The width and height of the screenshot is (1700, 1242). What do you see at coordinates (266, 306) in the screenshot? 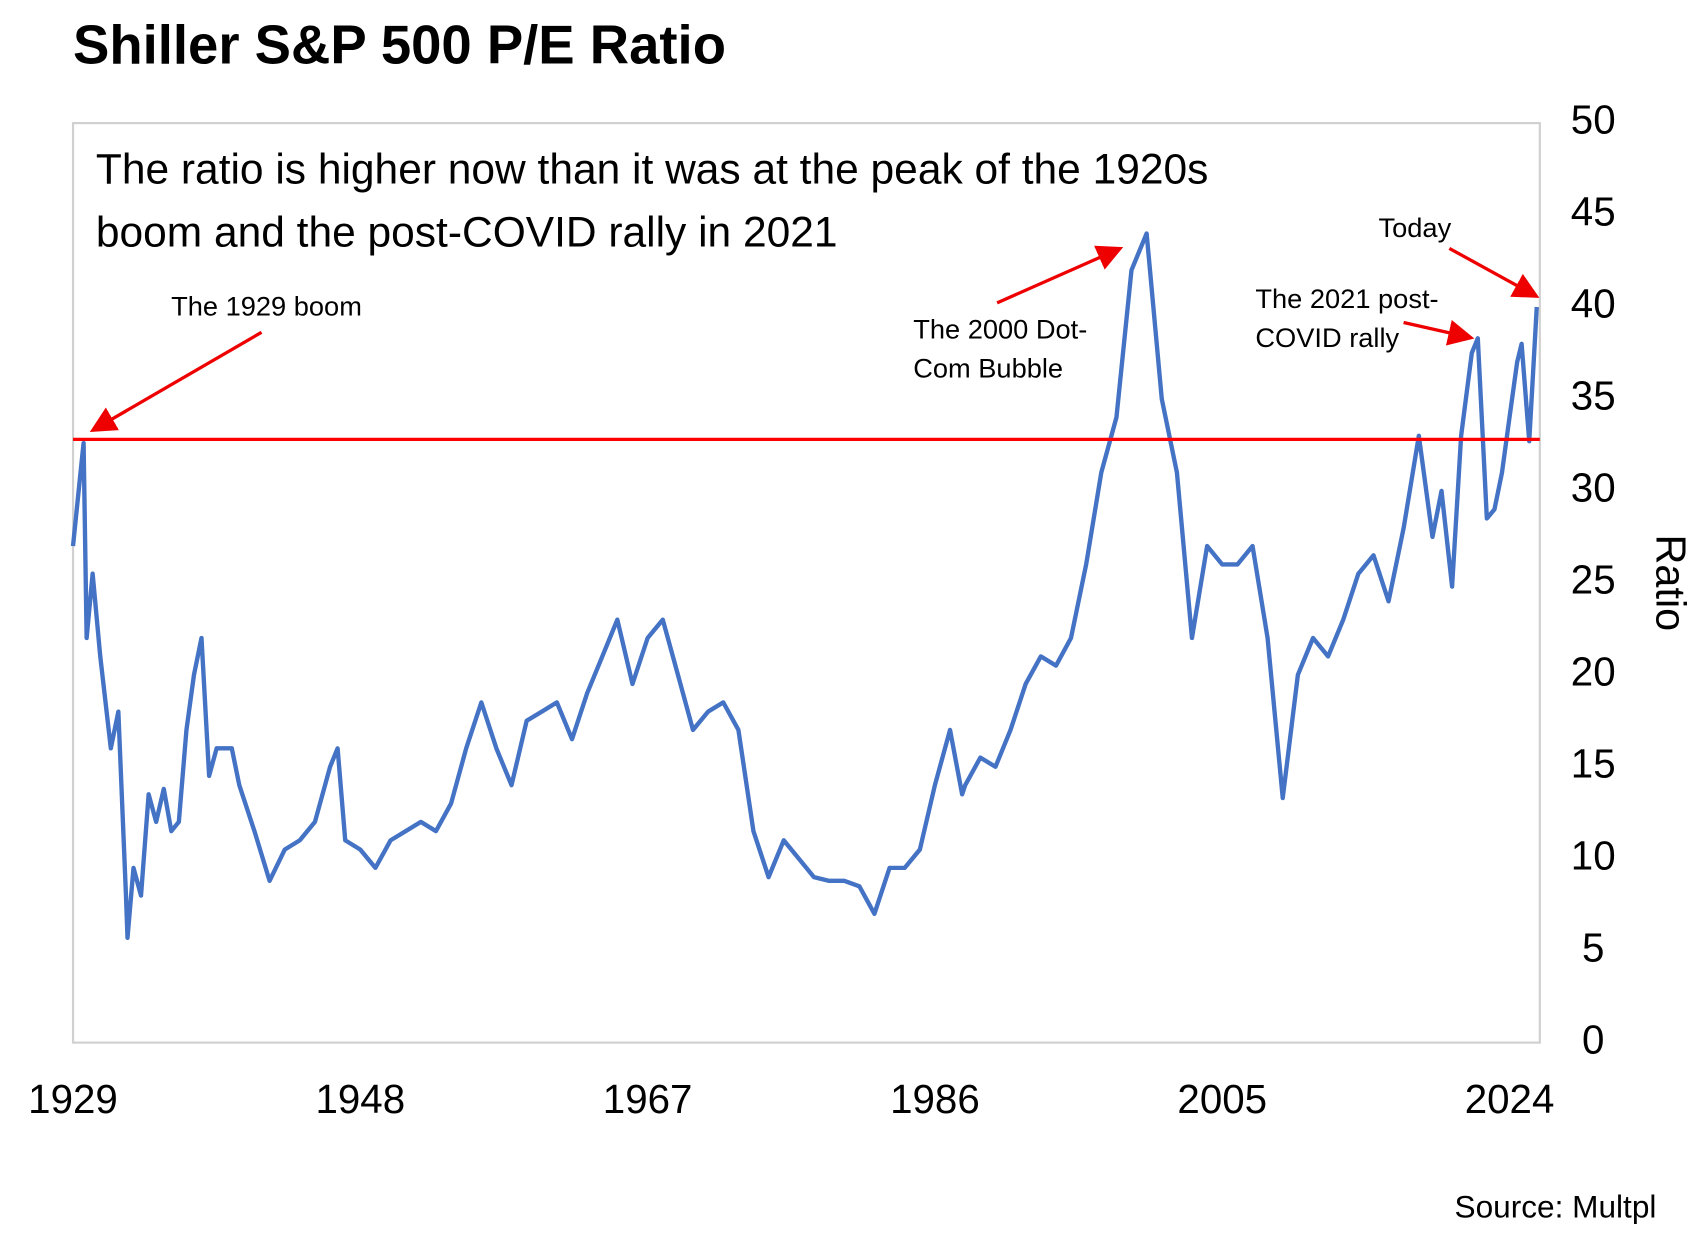
I see `annotation: The 1929 boom` at bounding box center [266, 306].